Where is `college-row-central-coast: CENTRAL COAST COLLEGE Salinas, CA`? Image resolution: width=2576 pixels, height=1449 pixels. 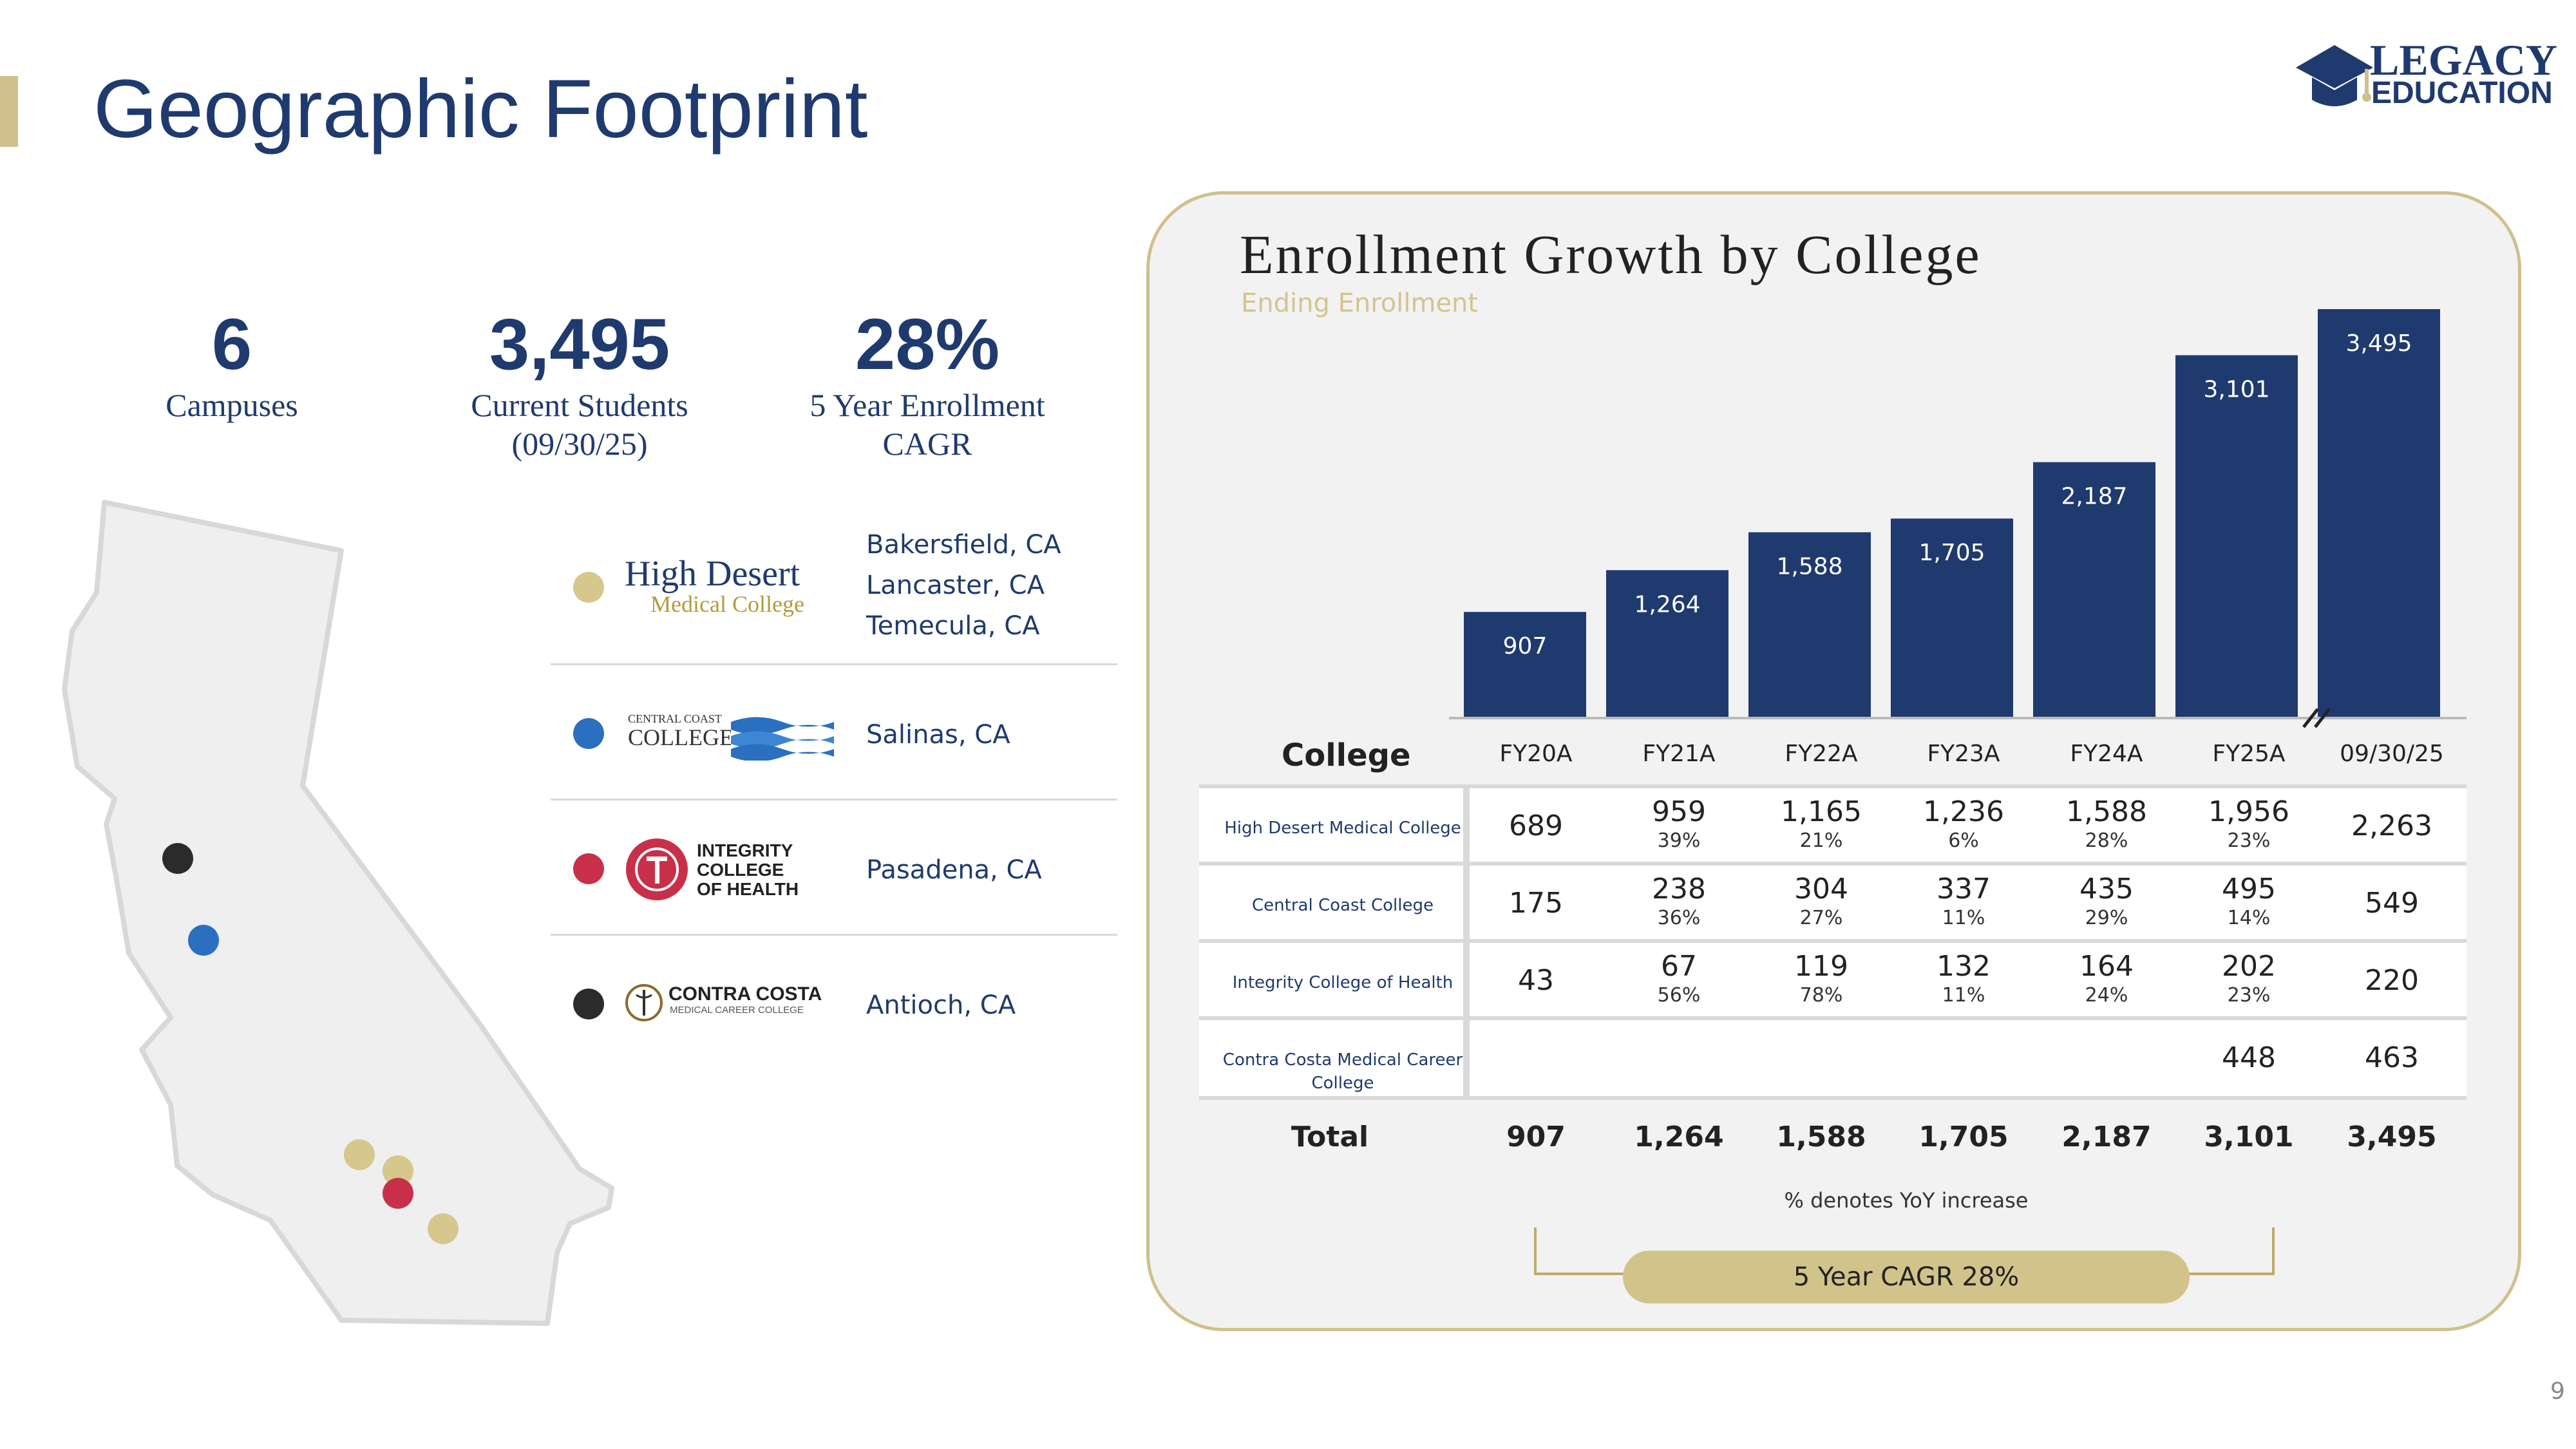
college-row-central-coast: CENTRAL COAST COLLEGE Salinas, CA is located at coordinates (834, 734).